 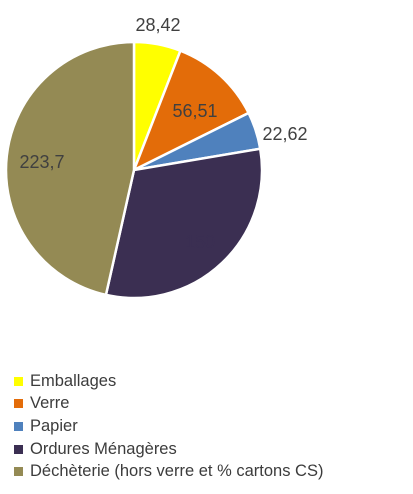 I want to click on data-label-4: 150, so click(x=200, y=242).